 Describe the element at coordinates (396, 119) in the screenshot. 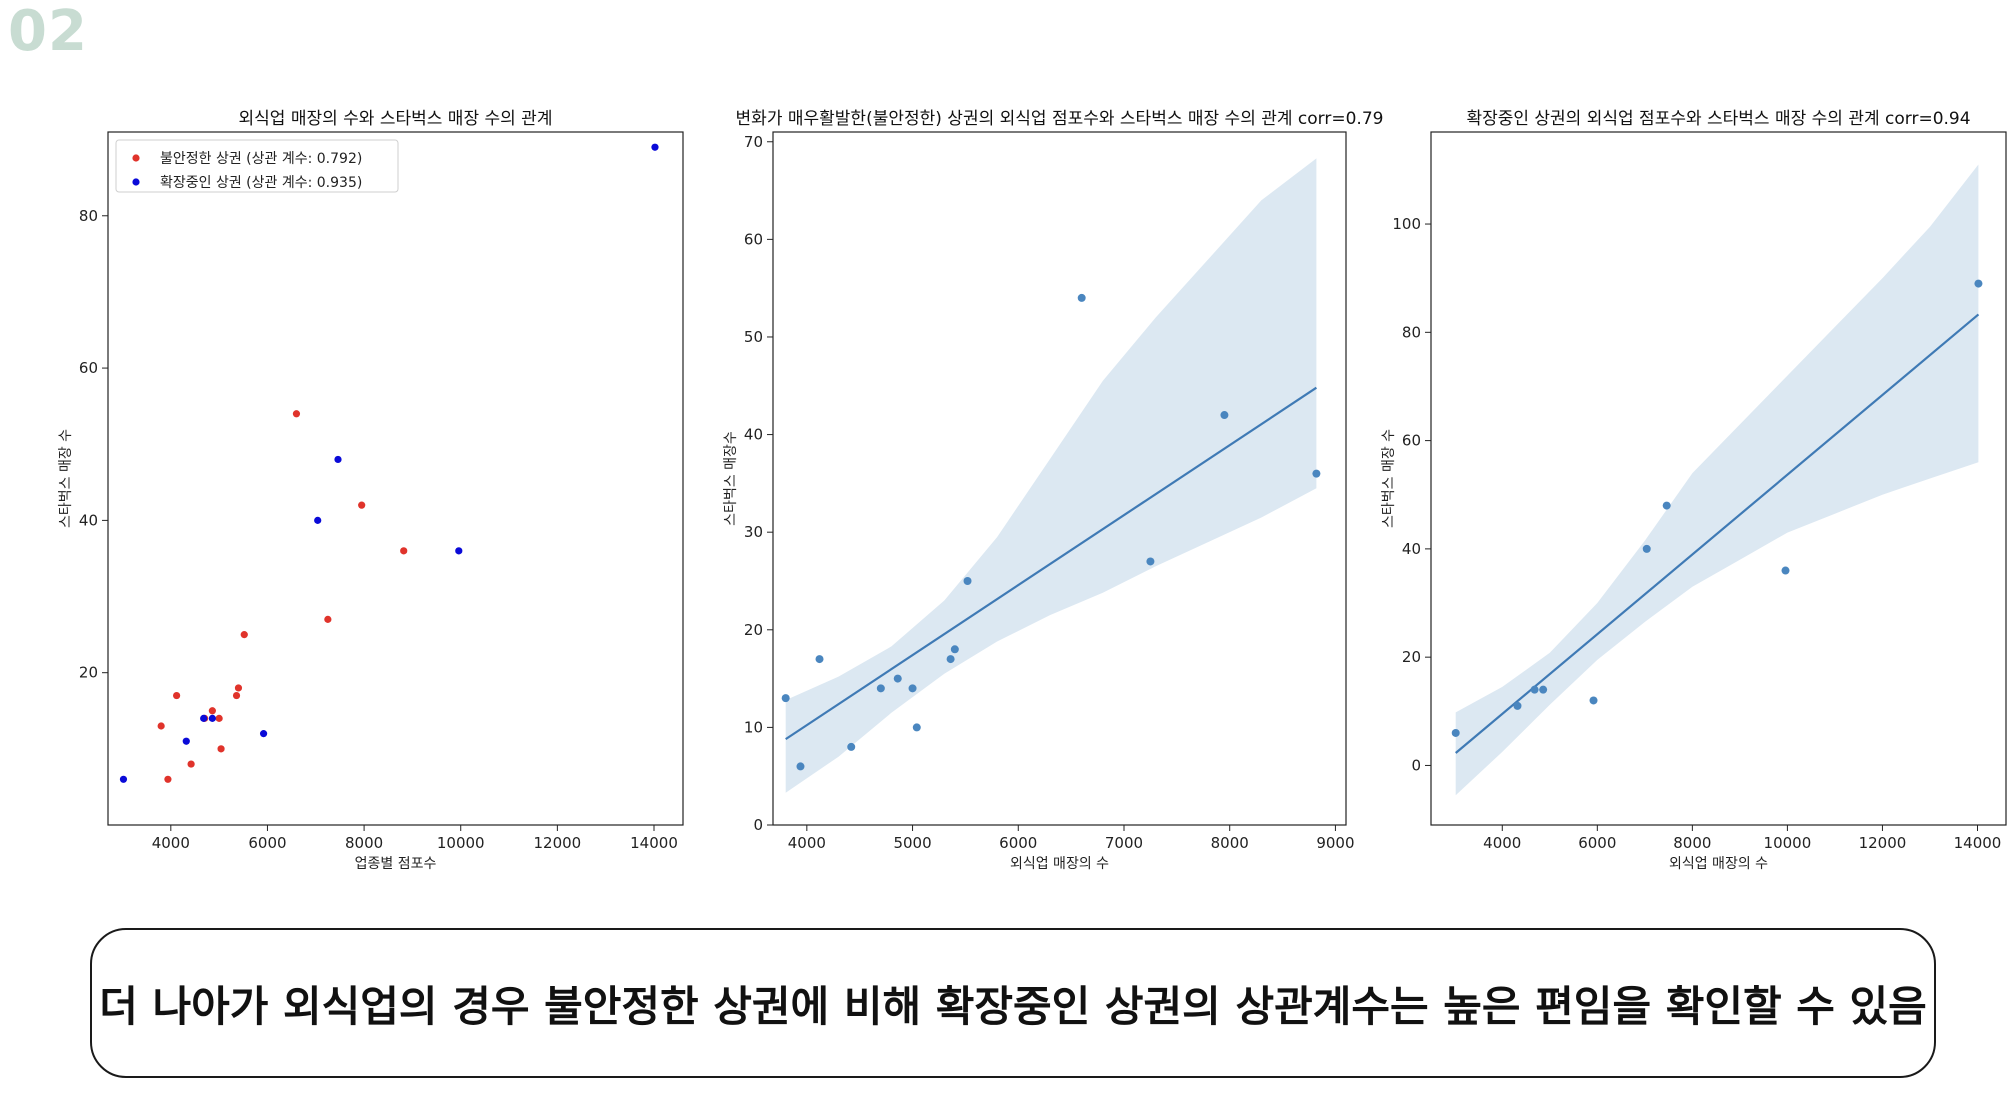

I see `chart-title: 외식업 매장의 수와 스타벅스 매장 수의 관계` at that location.